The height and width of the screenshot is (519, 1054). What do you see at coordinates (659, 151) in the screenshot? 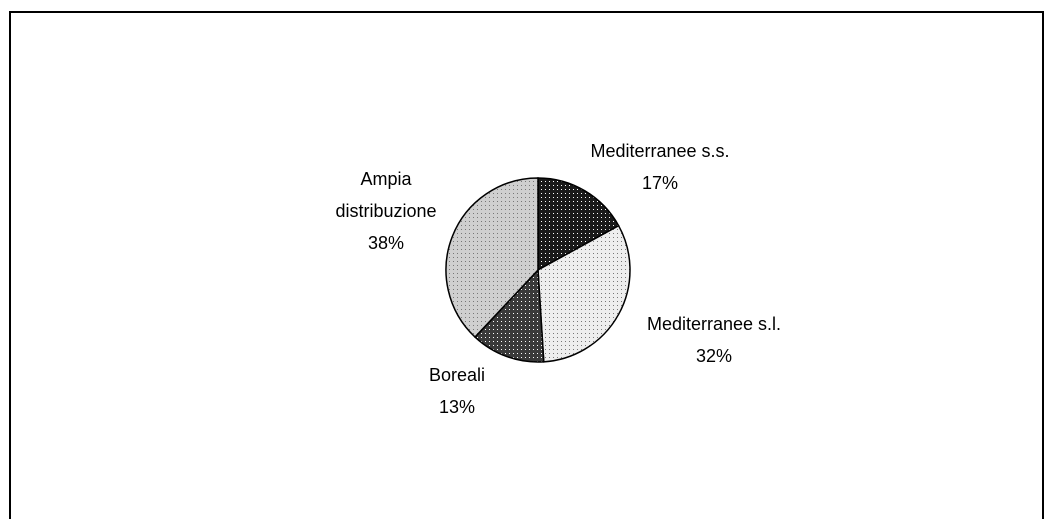
I see `slice-label: Mediterranee s.s.` at bounding box center [659, 151].